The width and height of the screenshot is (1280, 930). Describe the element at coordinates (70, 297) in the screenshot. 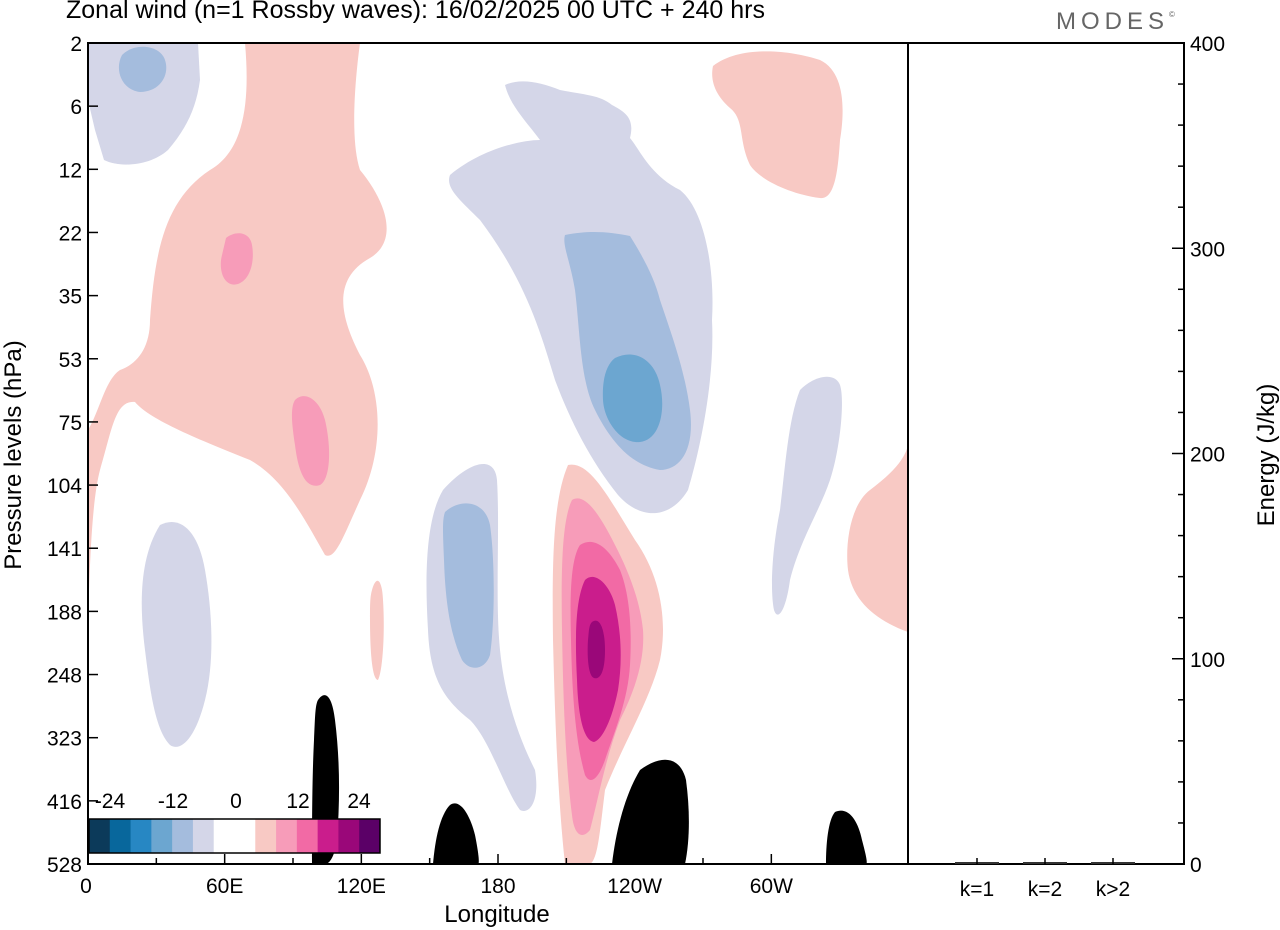

I see `pressure-tick-label: 35` at that location.